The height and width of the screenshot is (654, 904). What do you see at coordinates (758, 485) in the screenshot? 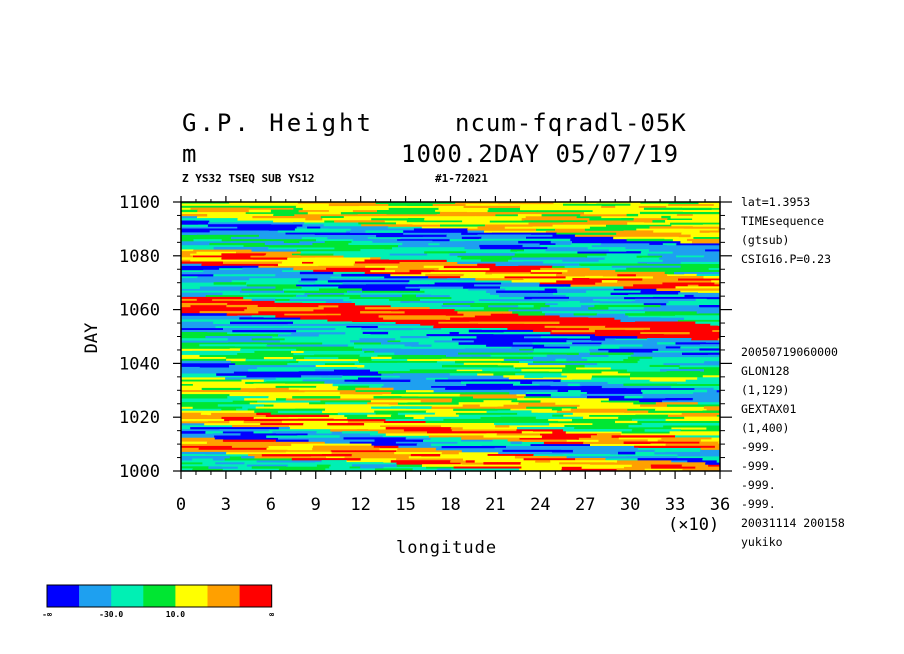
I see `side-info-line: -999.` at bounding box center [758, 485].